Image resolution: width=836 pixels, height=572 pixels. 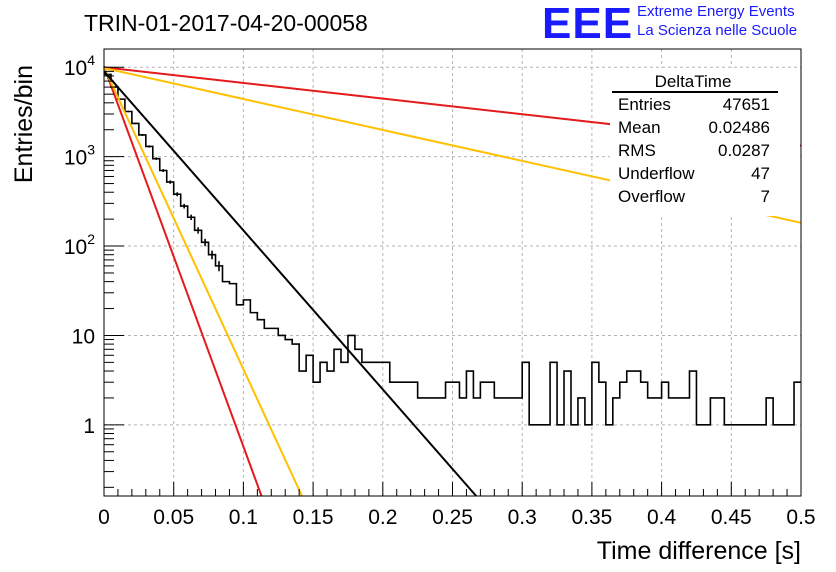 I want to click on x-tick-label: 0.05, so click(x=173, y=517).